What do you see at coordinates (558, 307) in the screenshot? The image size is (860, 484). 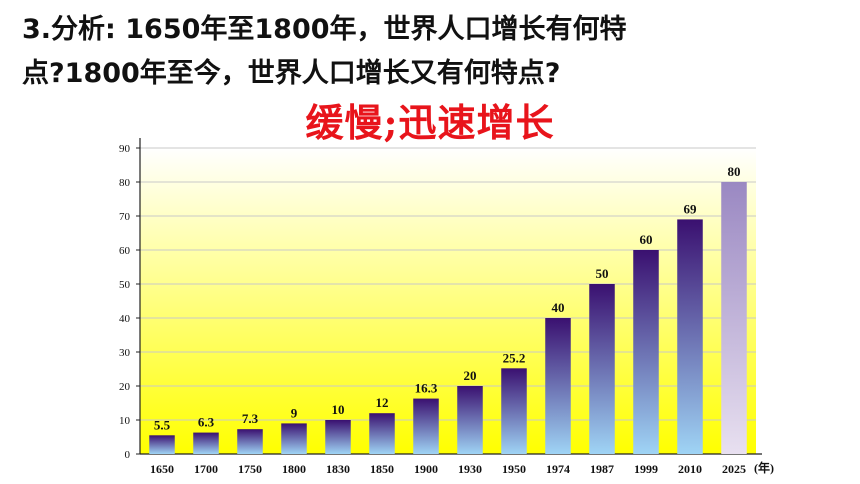 I see `data-label-1974: 40` at bounding box center [558, 307].